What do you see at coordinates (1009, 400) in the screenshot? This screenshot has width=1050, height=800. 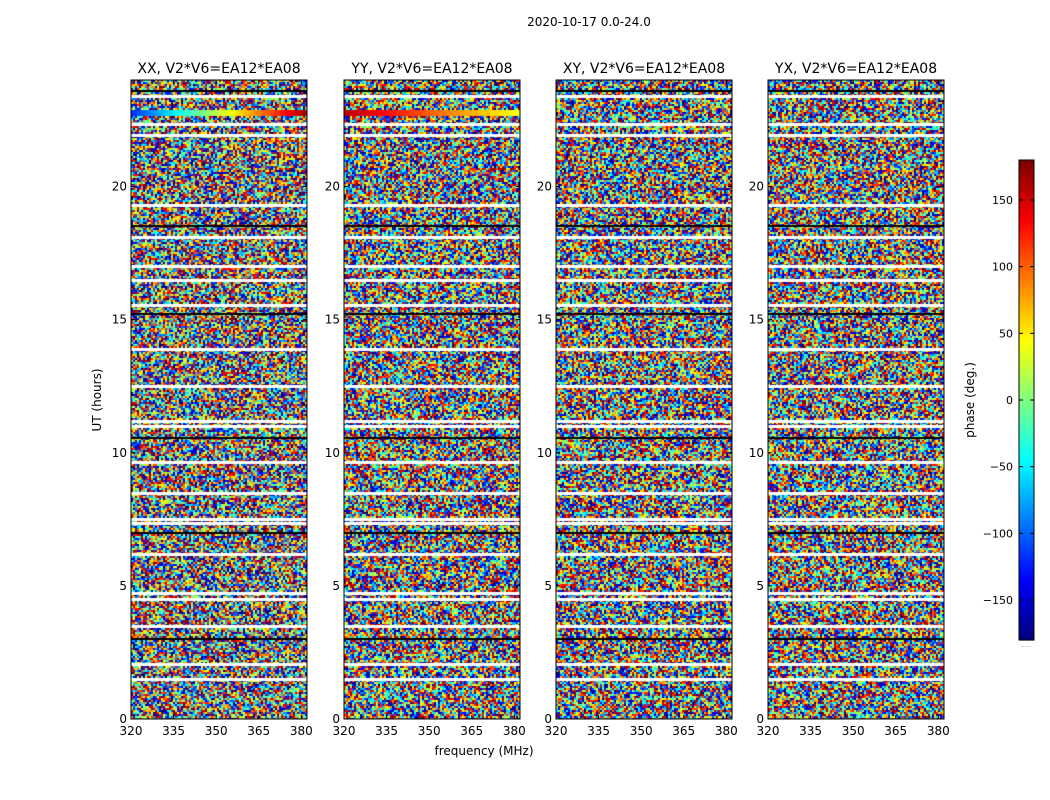 I see `colorbar-tick-label: 0` at bounding box center [1009, 400].